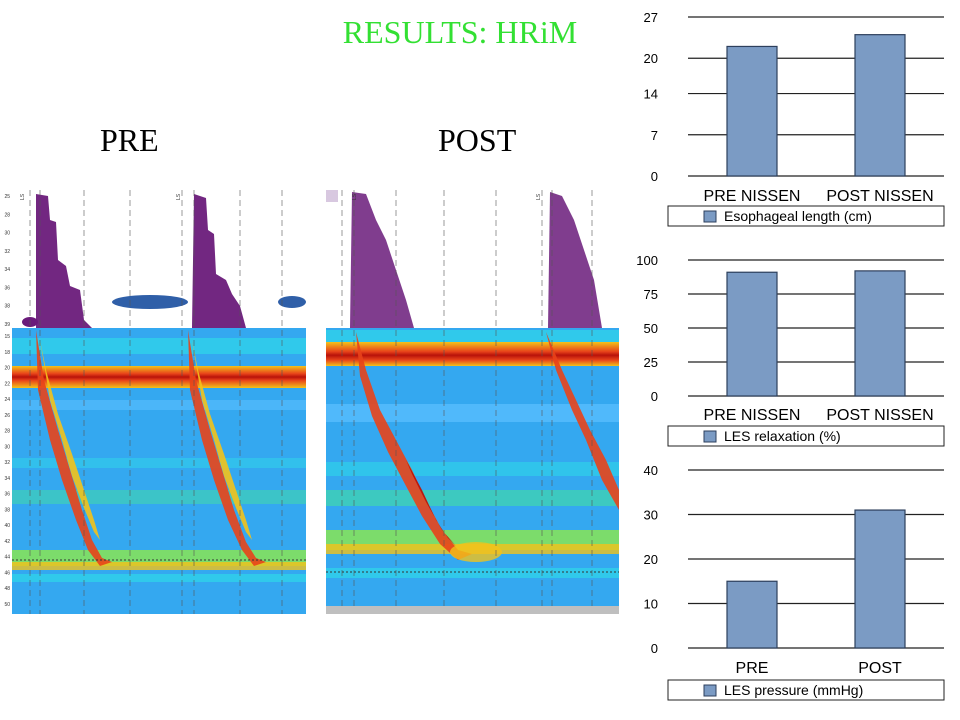  I want to click on legend-label: LES relaxation (%), so click(782, 436).